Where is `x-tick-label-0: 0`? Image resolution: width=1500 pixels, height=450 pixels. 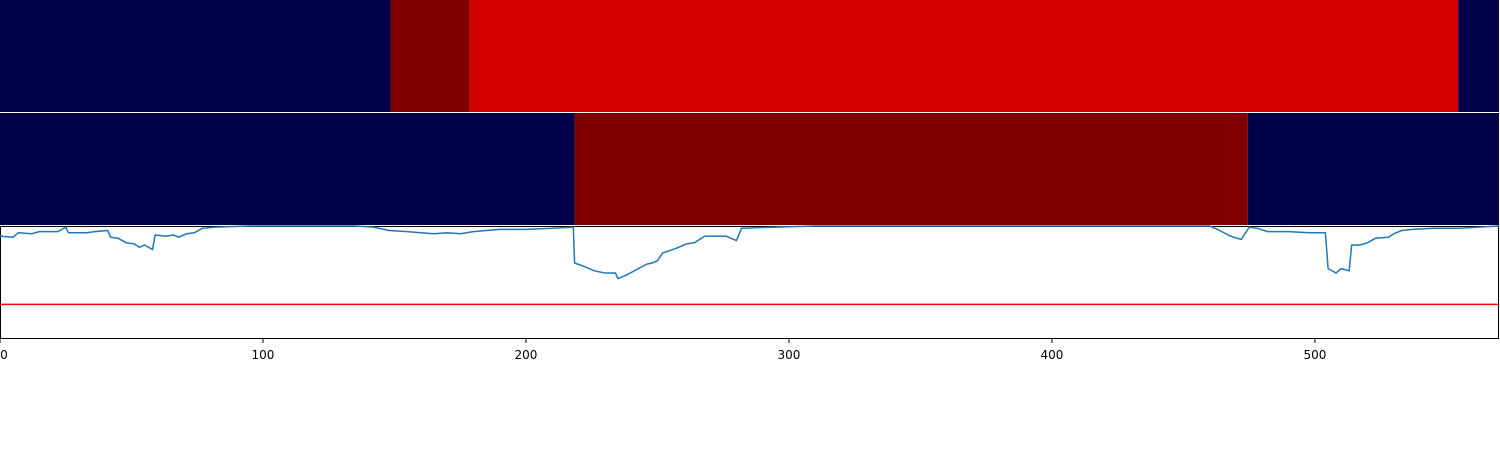
x-tick-label-0: 0 is located at coordinates (4, 355).